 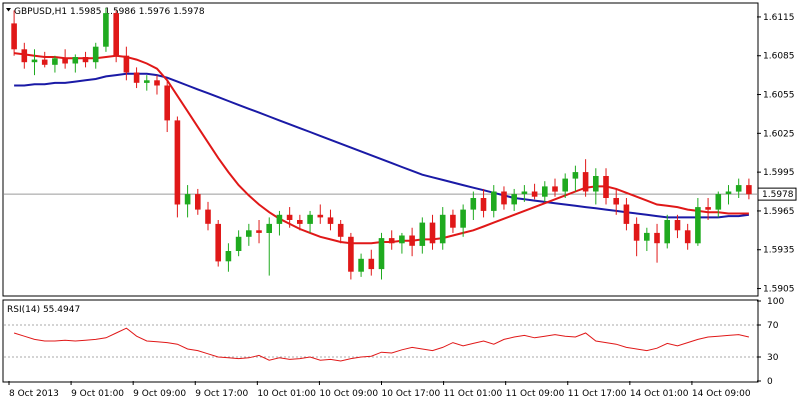 I want to click on price-tick-label: 1.5935, so click(x=779, y=251).